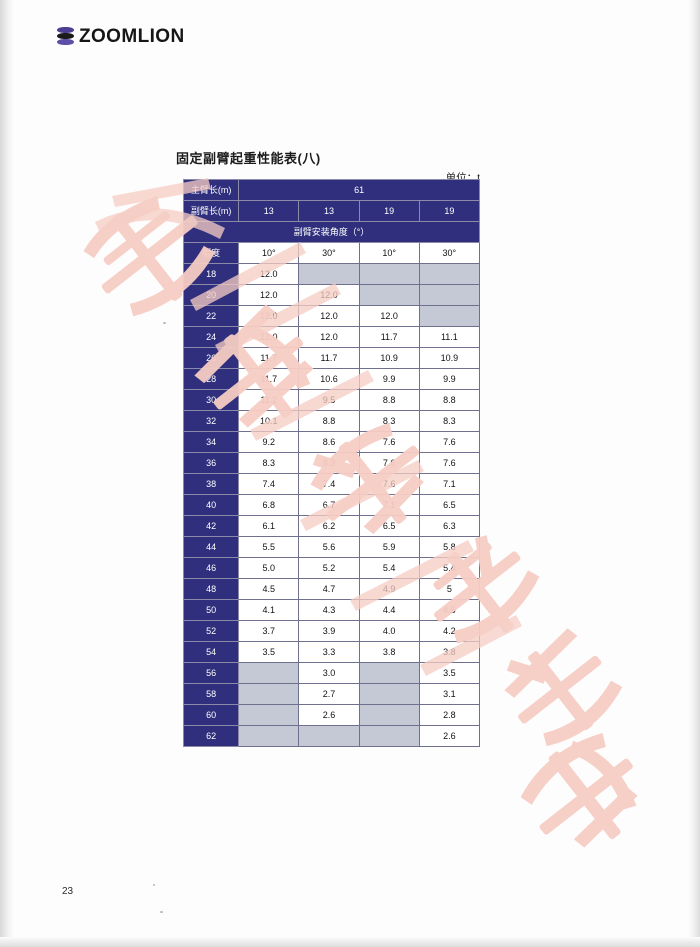 Image resolution: width=700 pixels, height=947 pixels. Describe the element at coordinates (329, 631) in the screenshot. I see `capacity-cell: 3.9` at that location.